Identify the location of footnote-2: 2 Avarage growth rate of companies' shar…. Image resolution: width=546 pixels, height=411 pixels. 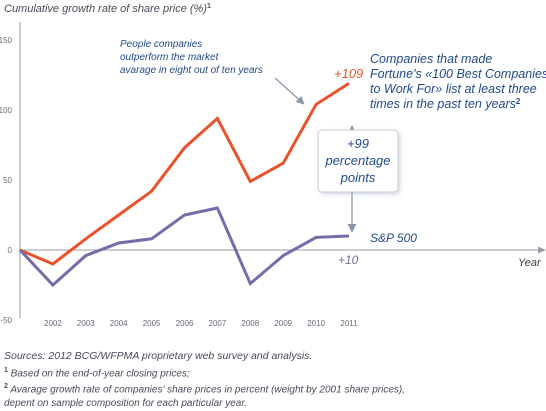
(205, 389).